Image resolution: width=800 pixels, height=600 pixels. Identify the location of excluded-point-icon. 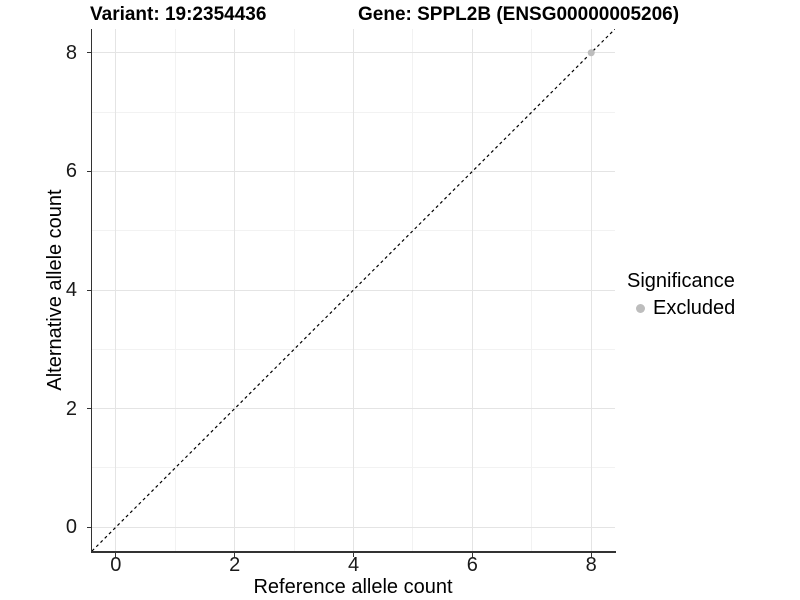
(640, 308).